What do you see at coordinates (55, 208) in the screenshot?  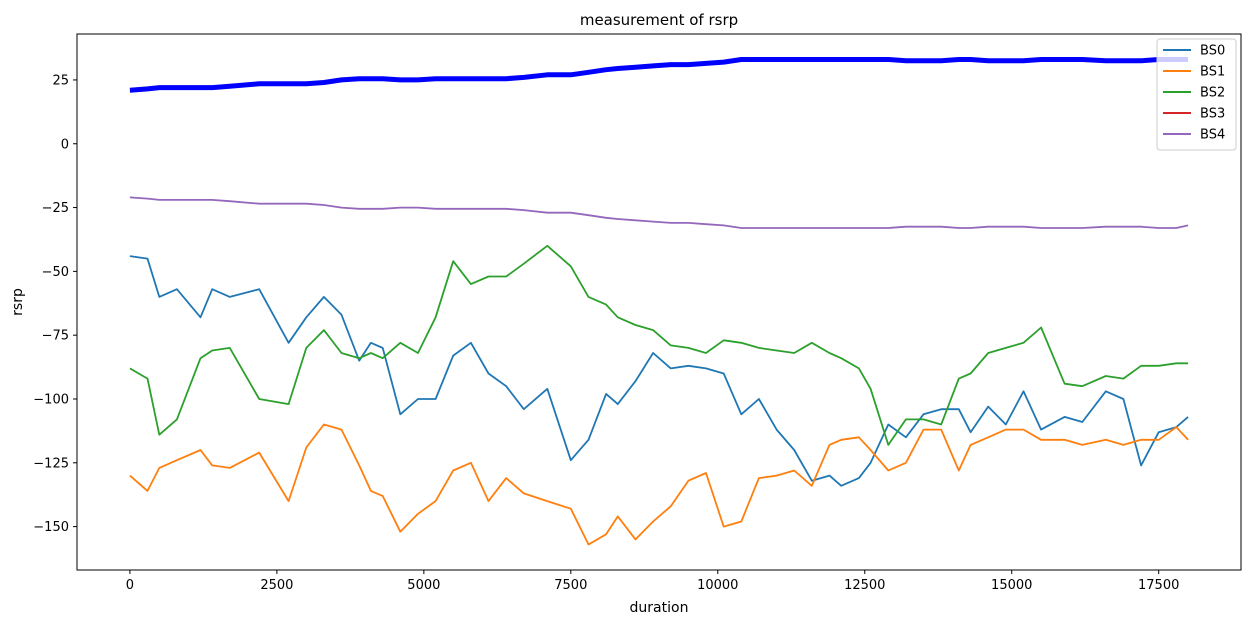 I see `y-tick-label: −25` at bounding box center [55, 208].